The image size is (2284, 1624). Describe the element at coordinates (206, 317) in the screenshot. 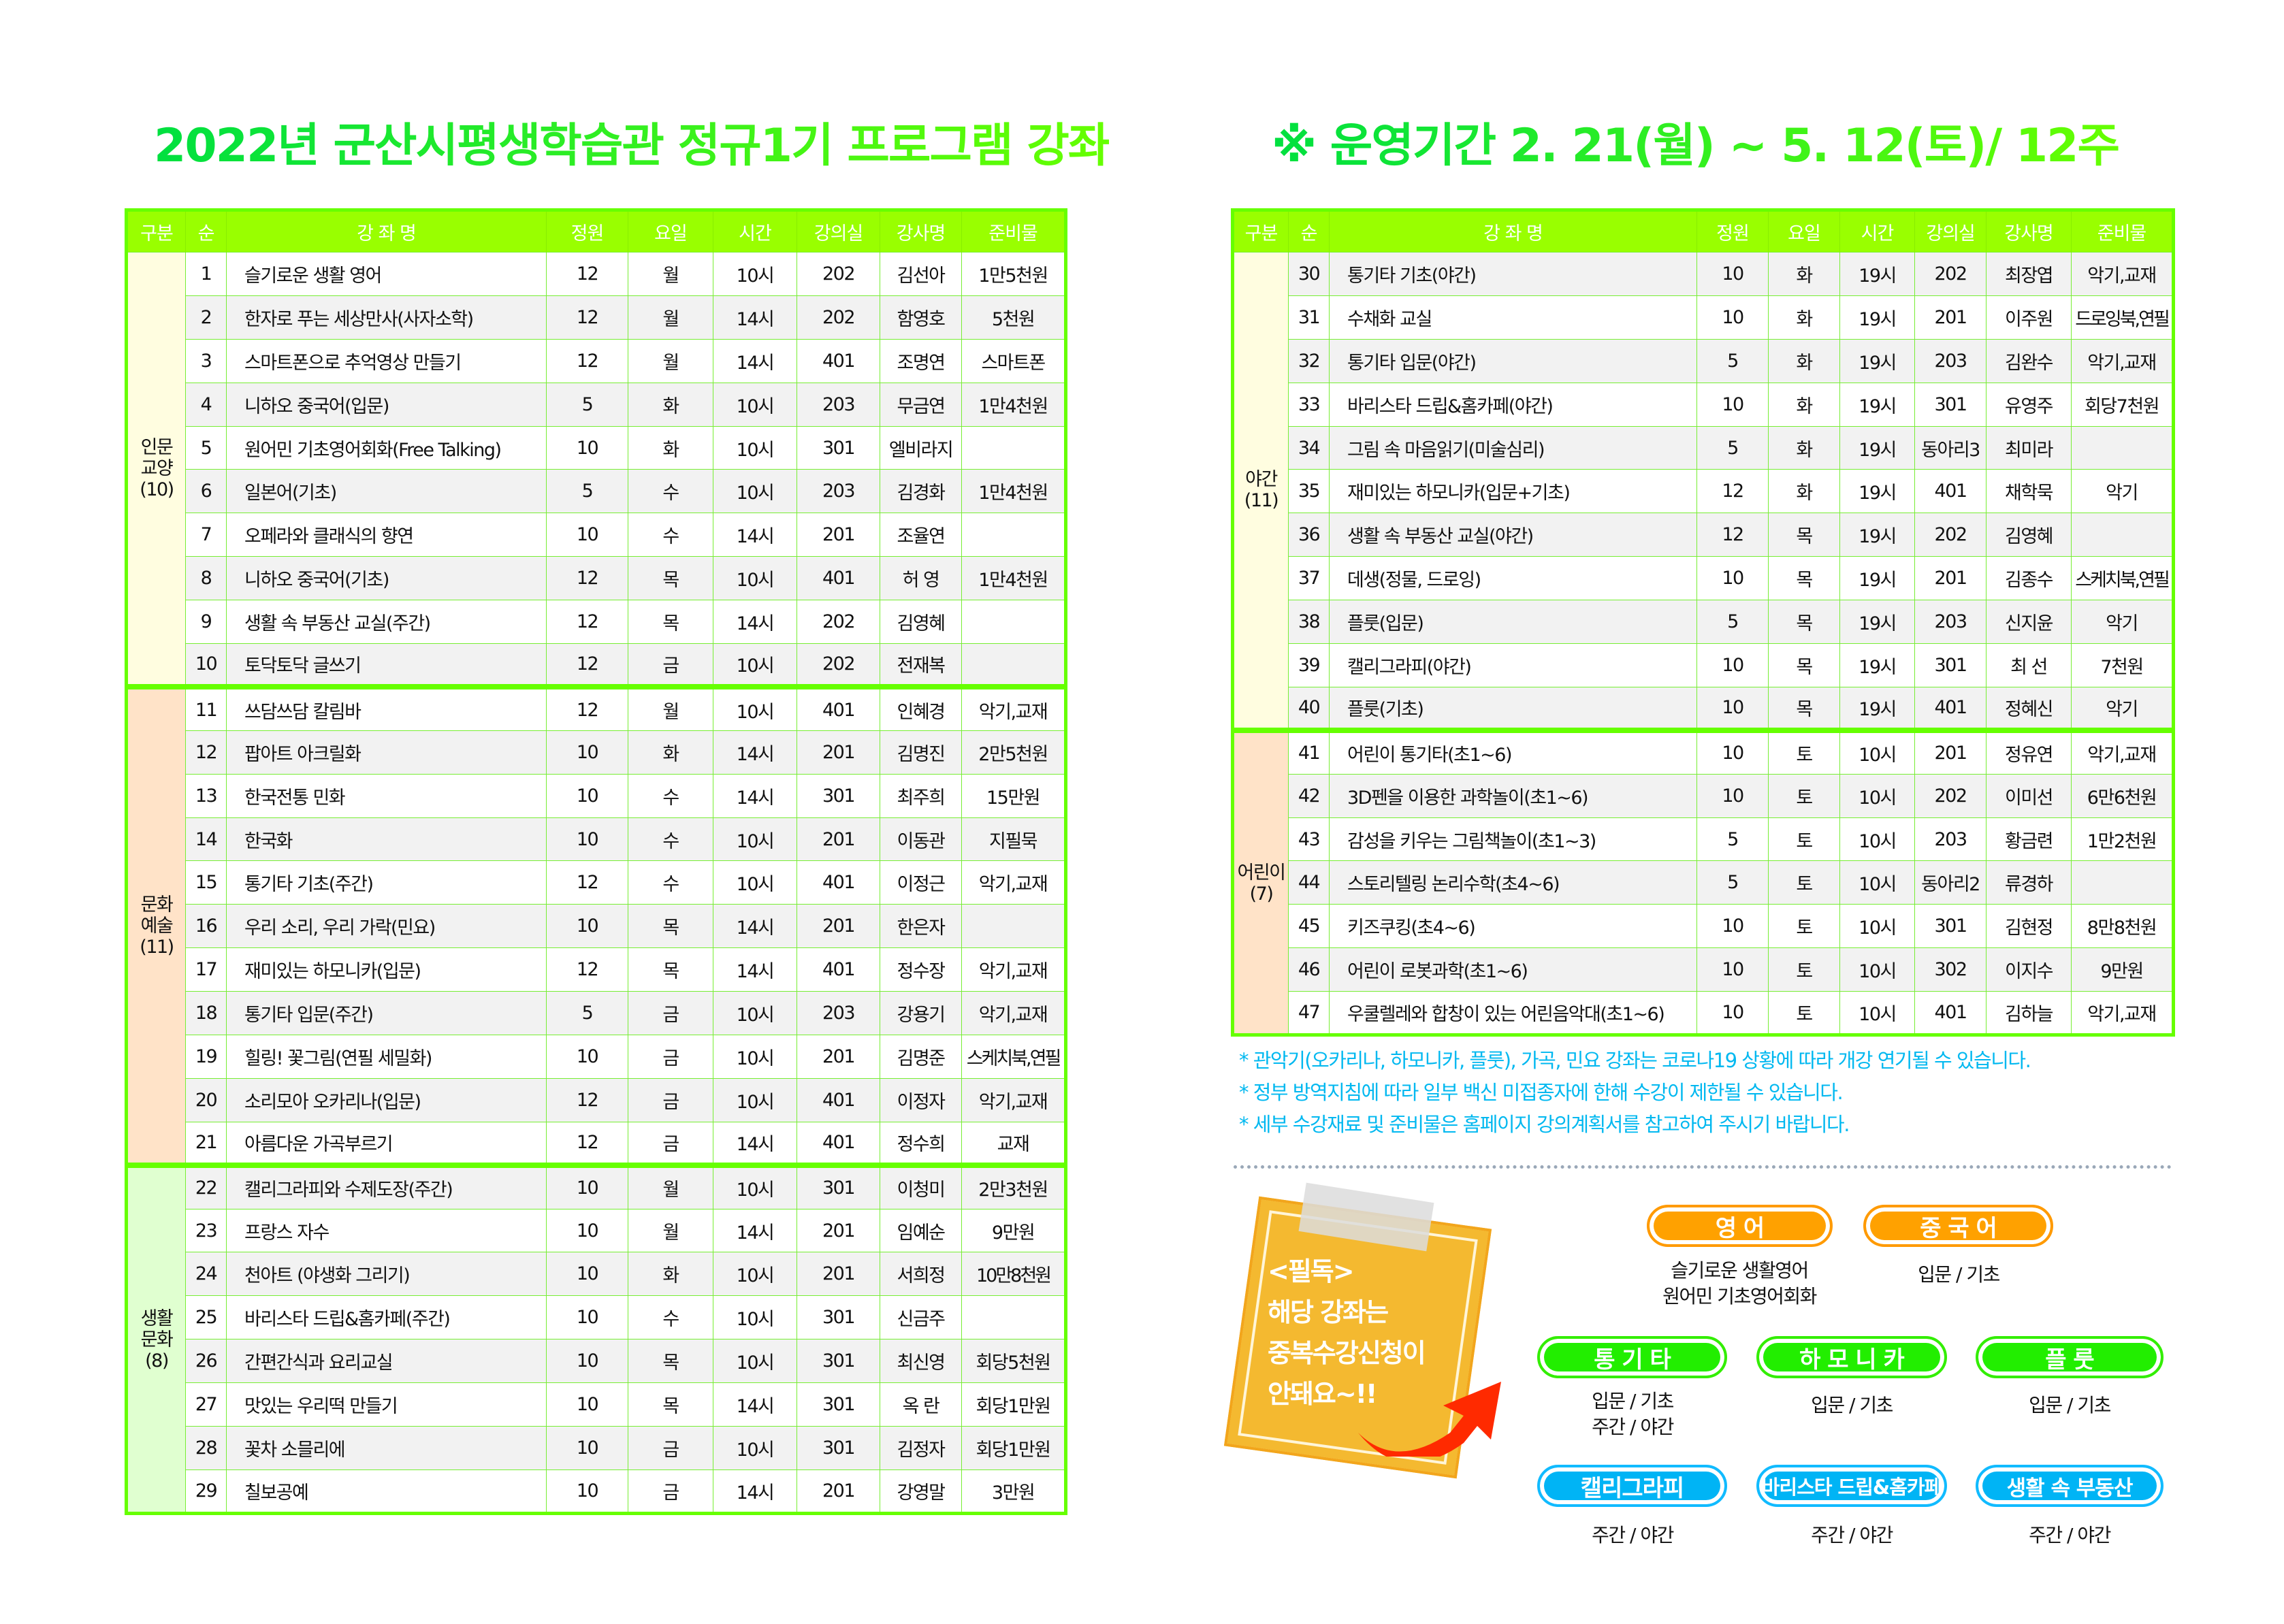

I see `cell-no: 2` at that location.